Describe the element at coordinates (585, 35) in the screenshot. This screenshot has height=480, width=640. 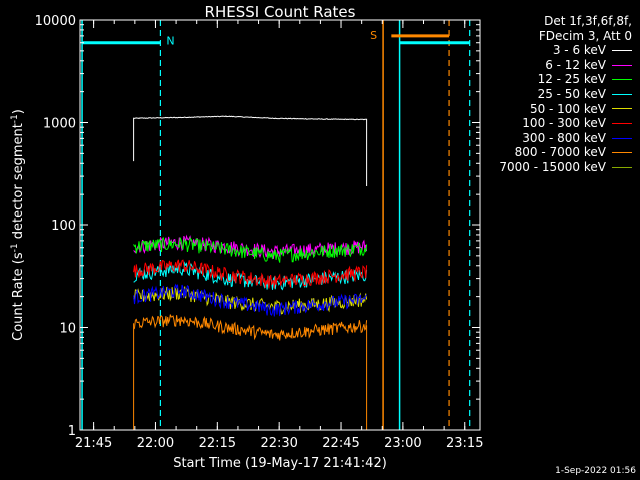
I see `legend-header-2: FDecim 3, Att 0` at that location.